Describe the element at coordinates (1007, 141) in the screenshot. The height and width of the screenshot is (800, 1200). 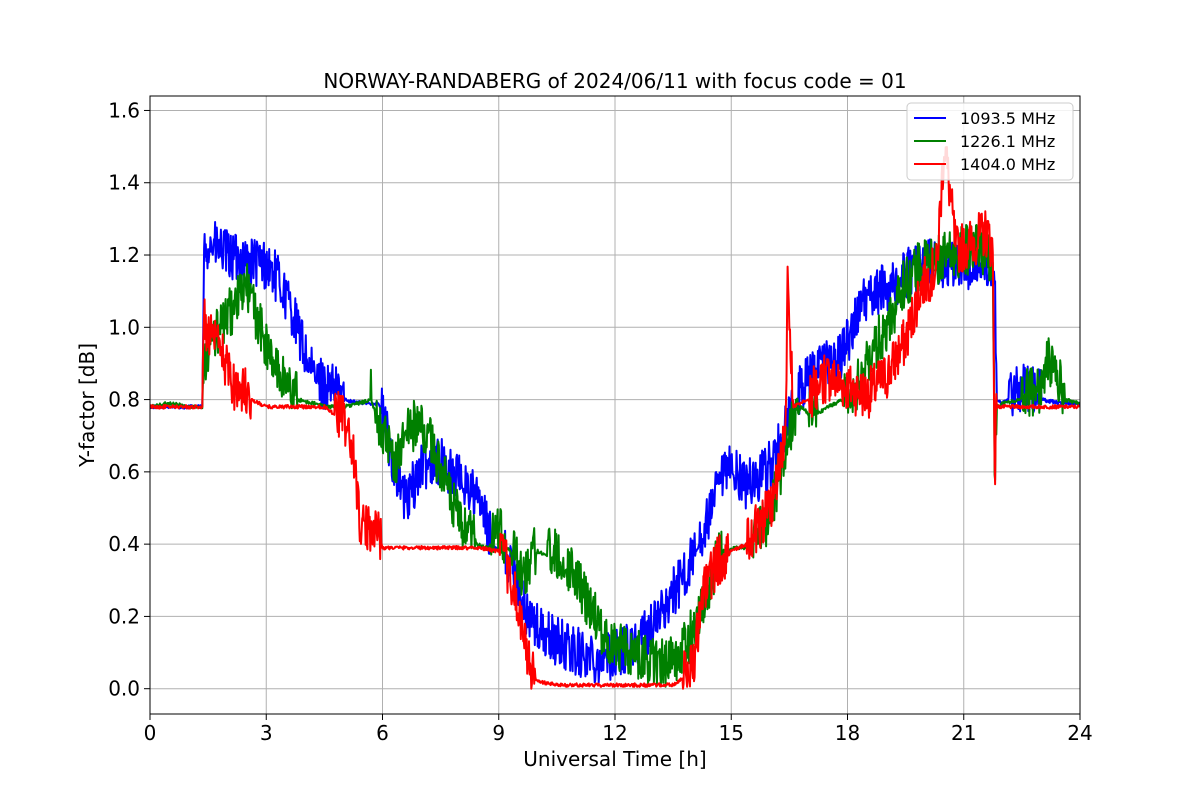
I see `legend-label-2: 1226.1 MHz` at that location.